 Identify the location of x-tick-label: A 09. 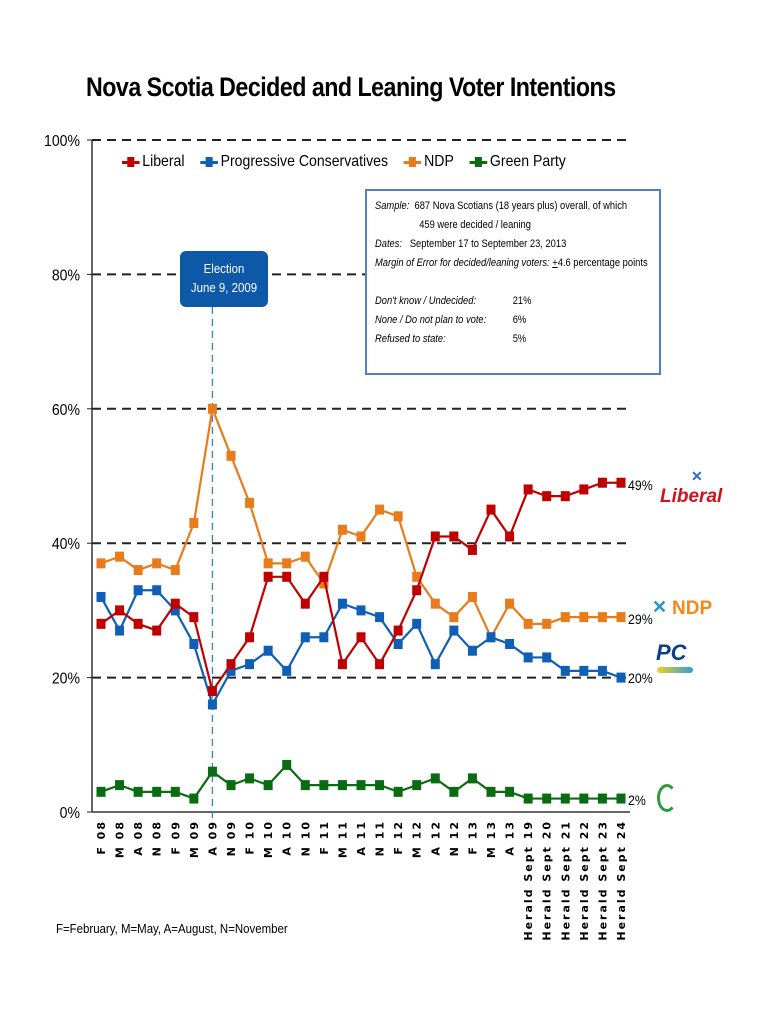
(212, 838).